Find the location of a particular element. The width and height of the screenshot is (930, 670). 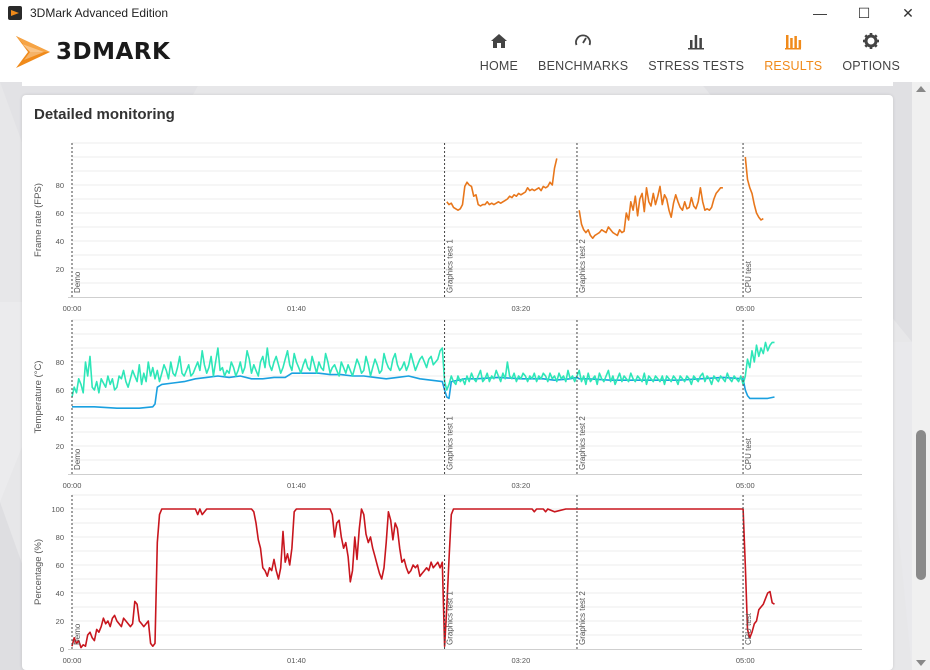

y-axis-label: Frame rate (FPS) is located at coordinates (38, 220).